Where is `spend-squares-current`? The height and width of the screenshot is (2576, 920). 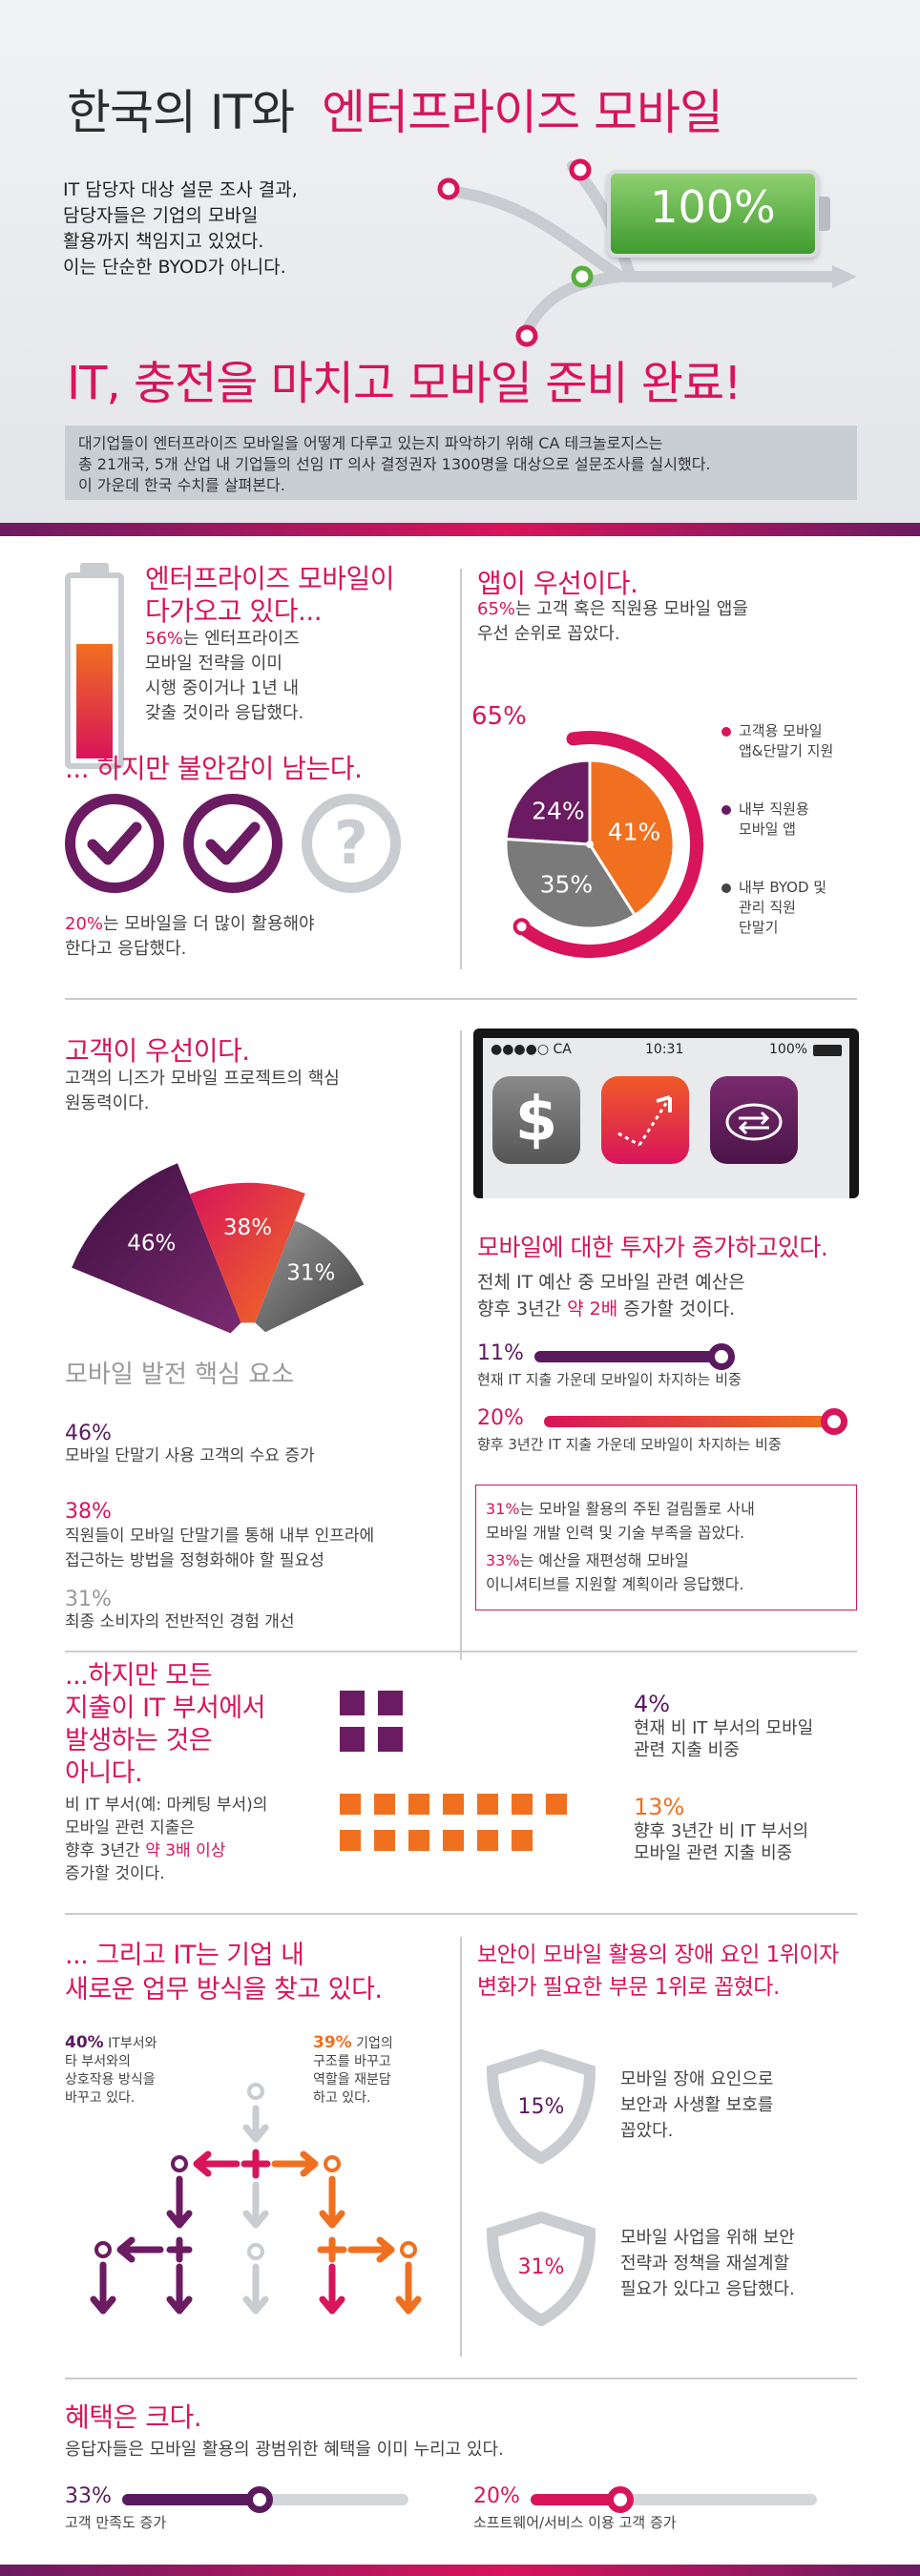 spend-squares-current is located at coordinates (378, 1724).